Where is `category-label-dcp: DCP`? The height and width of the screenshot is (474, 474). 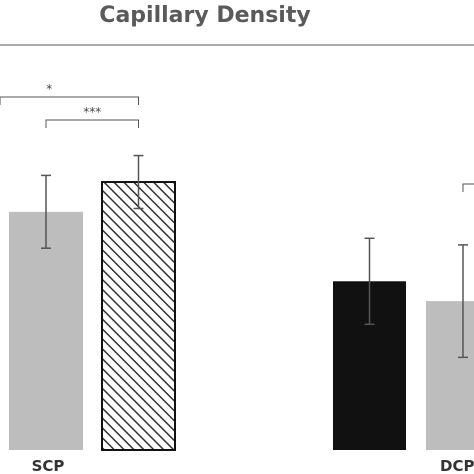
category-label-dcp: DCP is located at coordinates (457, 465).